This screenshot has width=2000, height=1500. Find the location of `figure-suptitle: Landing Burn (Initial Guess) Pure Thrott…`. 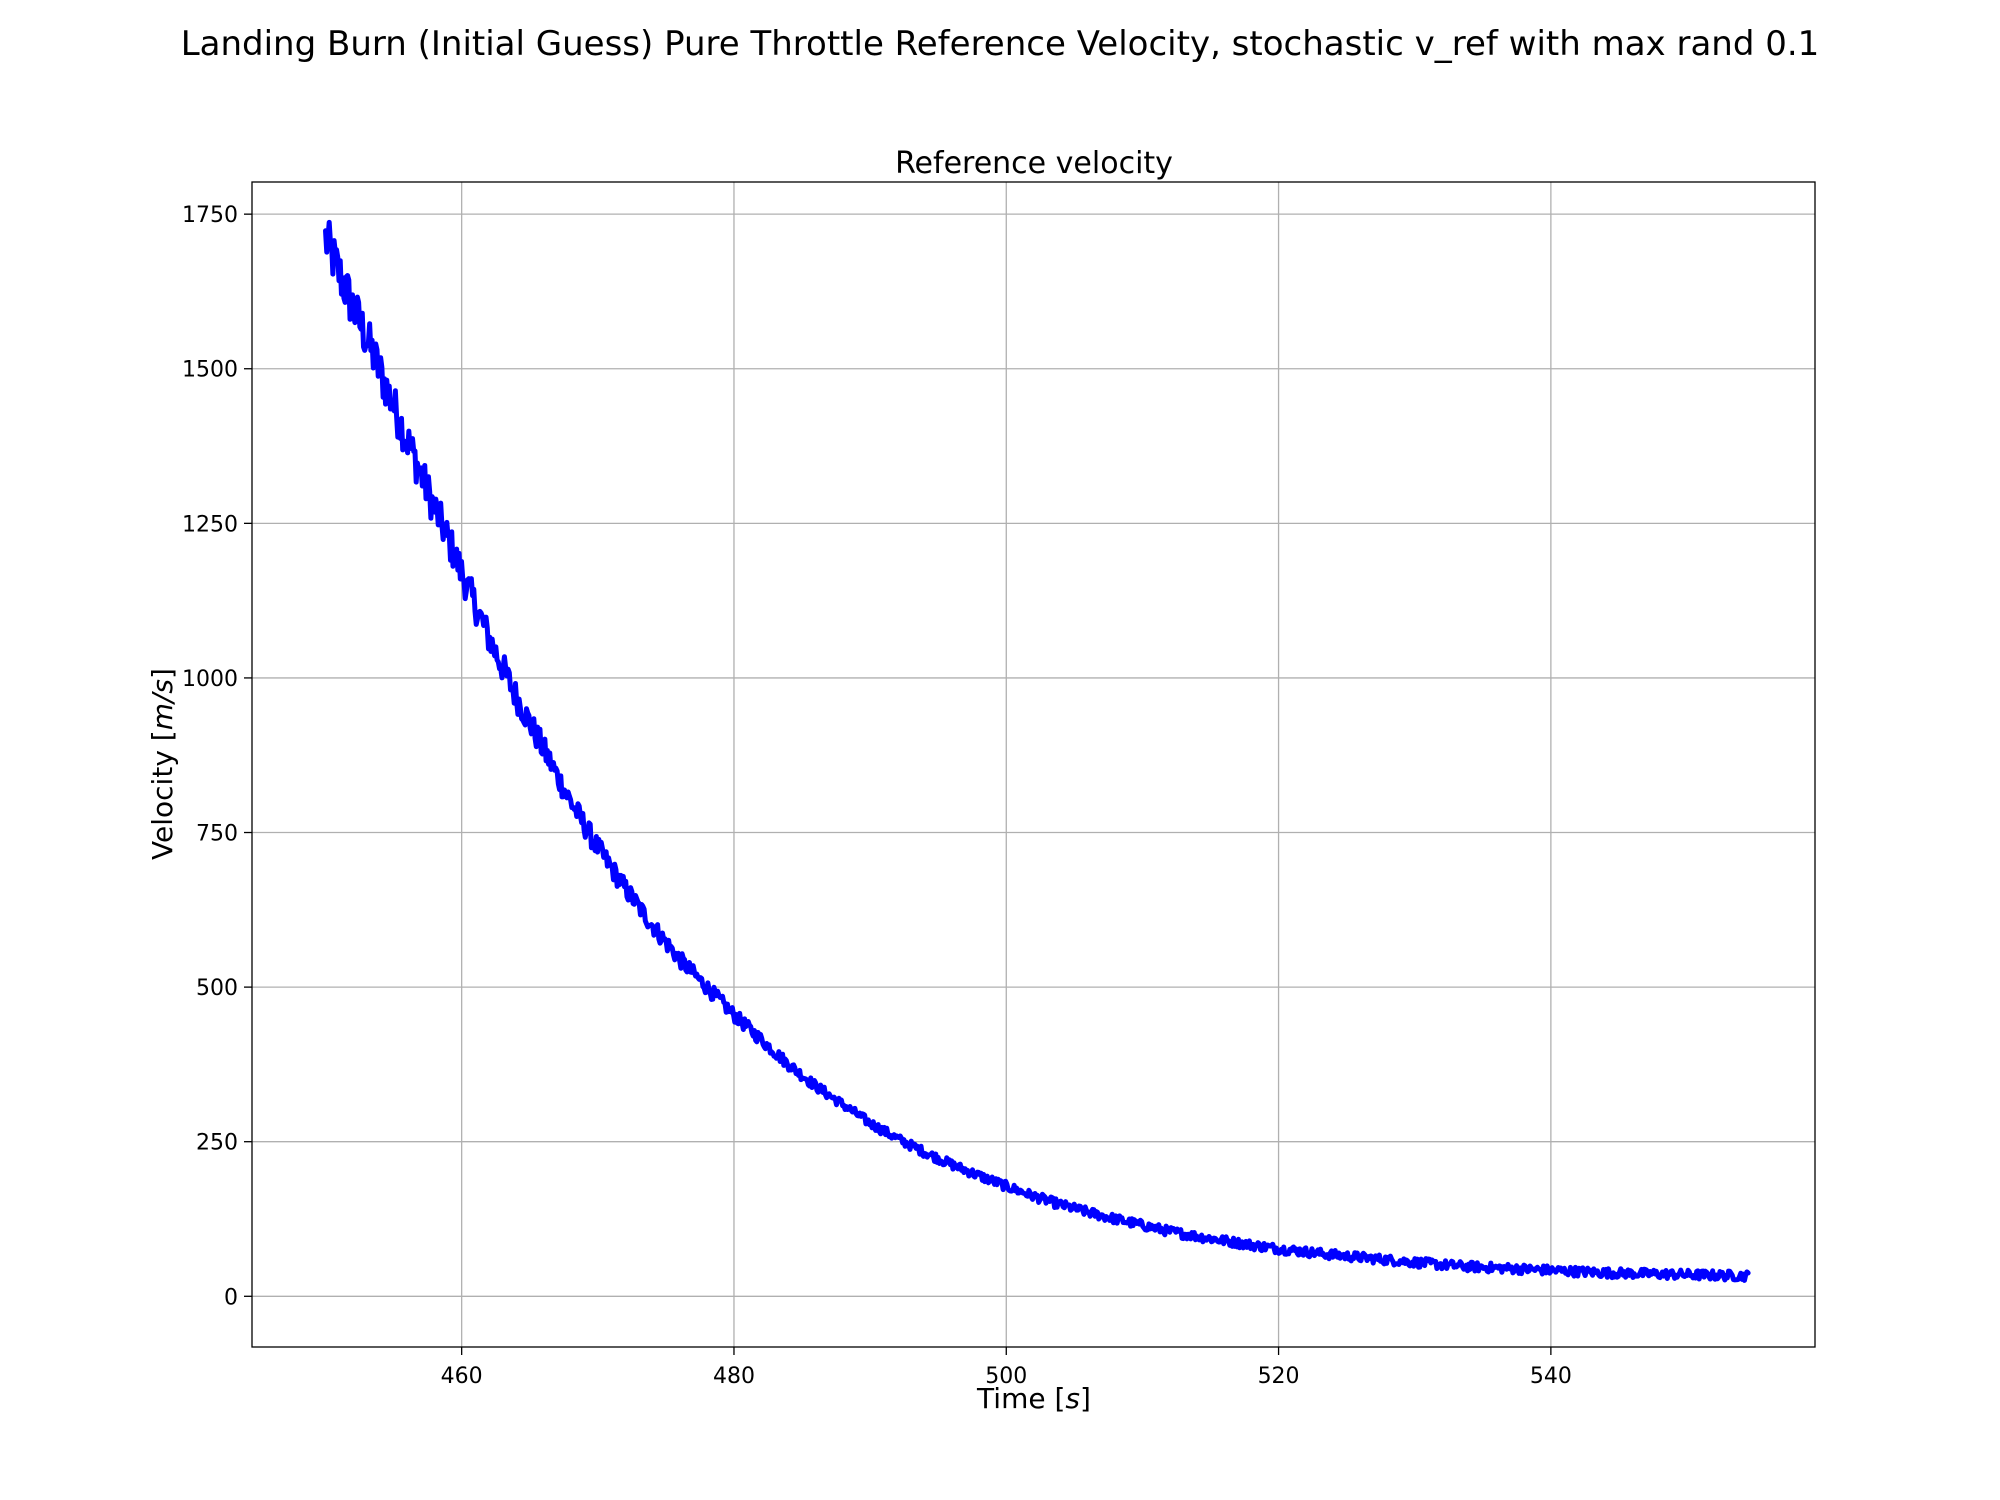

figure-suptitle: Landing Burn (Initial Guess) Pure Thrott… is located at coordinates (1000, 44).